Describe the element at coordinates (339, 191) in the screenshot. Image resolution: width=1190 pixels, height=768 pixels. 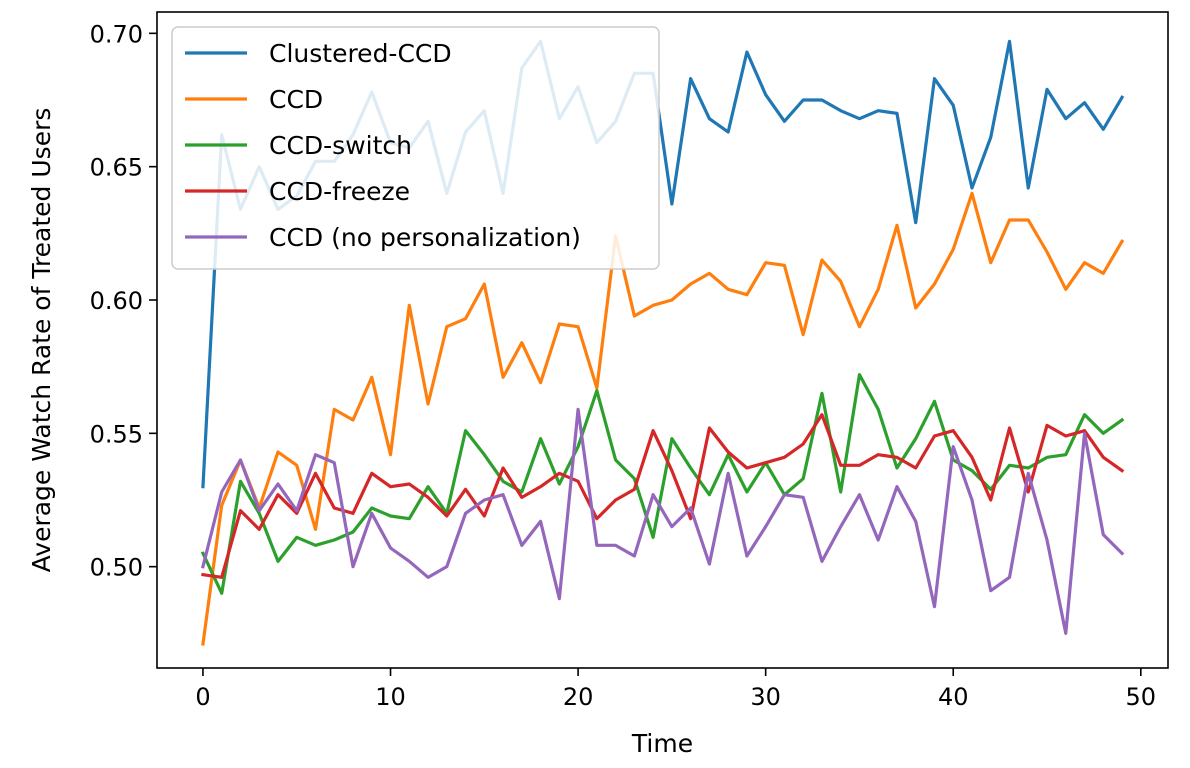
I see `legend-label: CCD-freeze` at that location.